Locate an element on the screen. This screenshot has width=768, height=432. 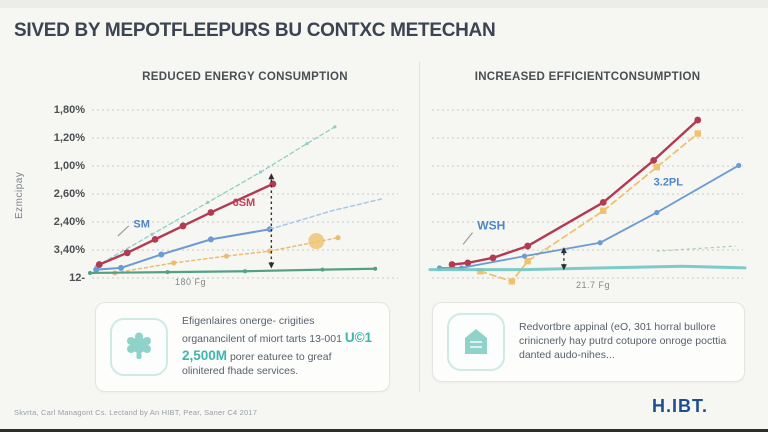
left-y-axis-label: Ezmcipay is located at coordinates (19, 195).